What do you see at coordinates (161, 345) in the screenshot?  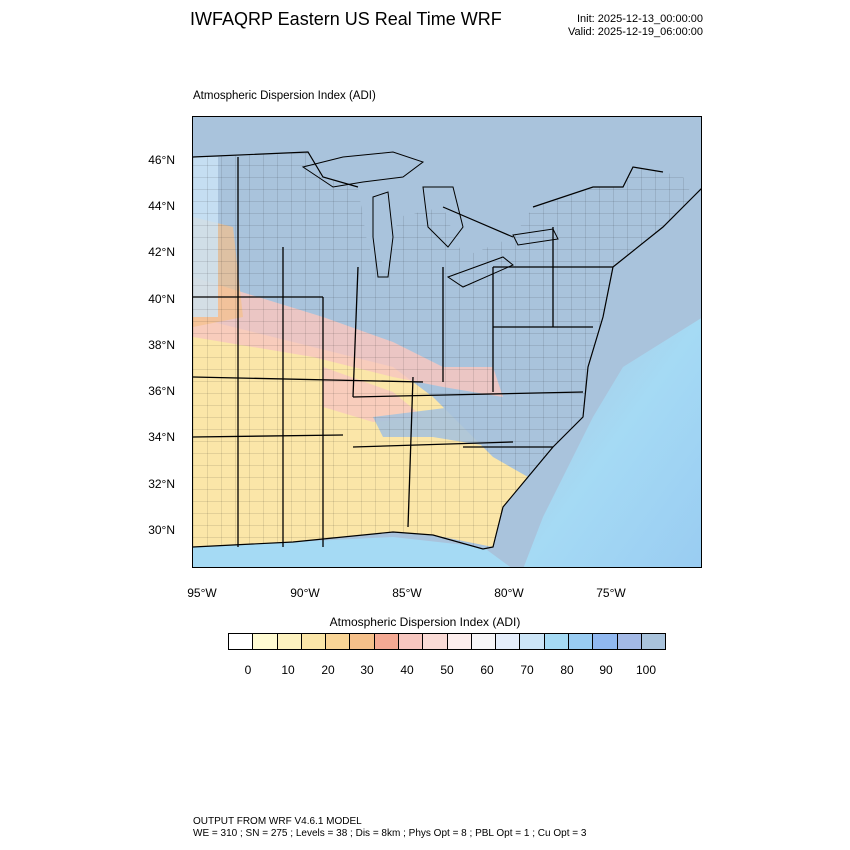 I see `lat-label-38: 38°N` at bounding box center [161, 345].